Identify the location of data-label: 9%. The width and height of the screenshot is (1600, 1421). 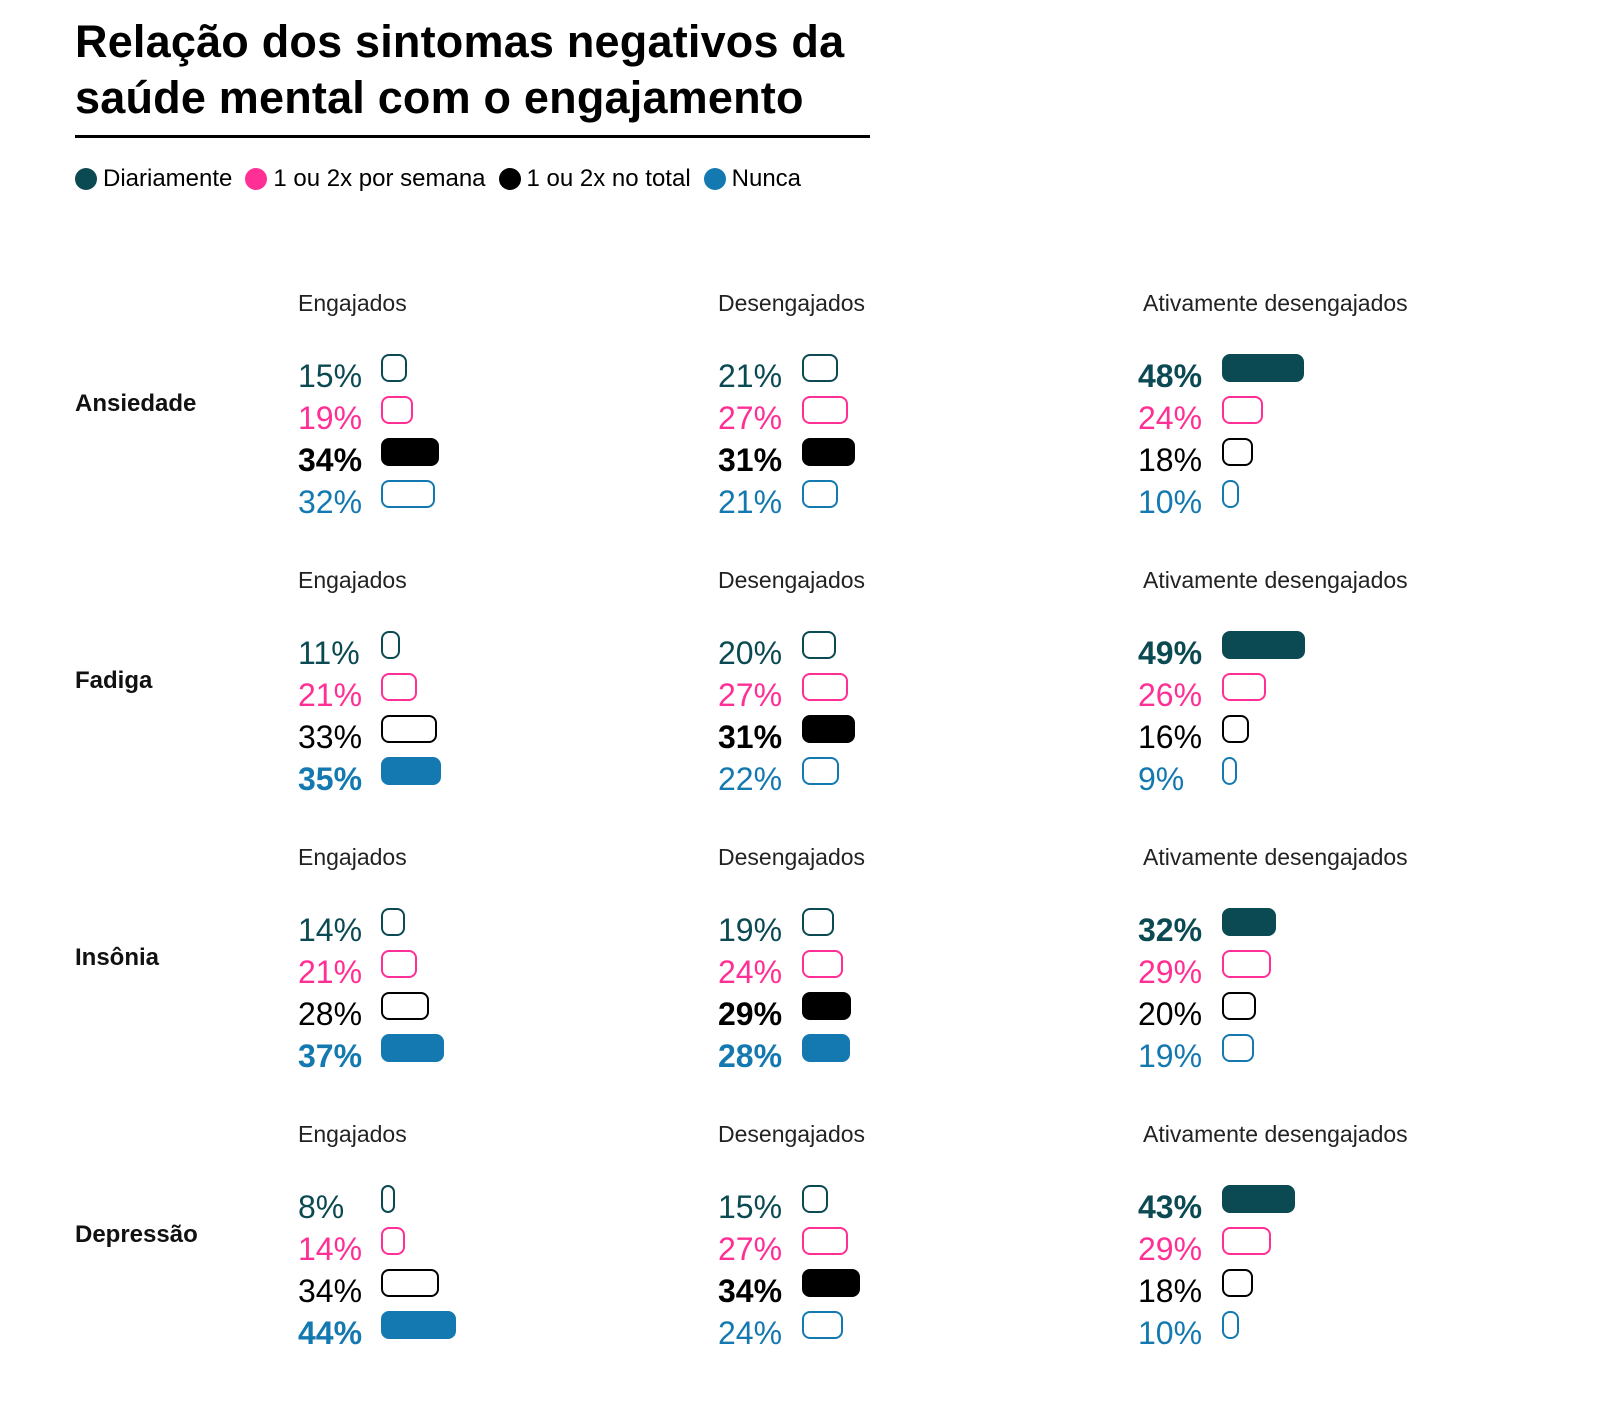
(1161, 779).